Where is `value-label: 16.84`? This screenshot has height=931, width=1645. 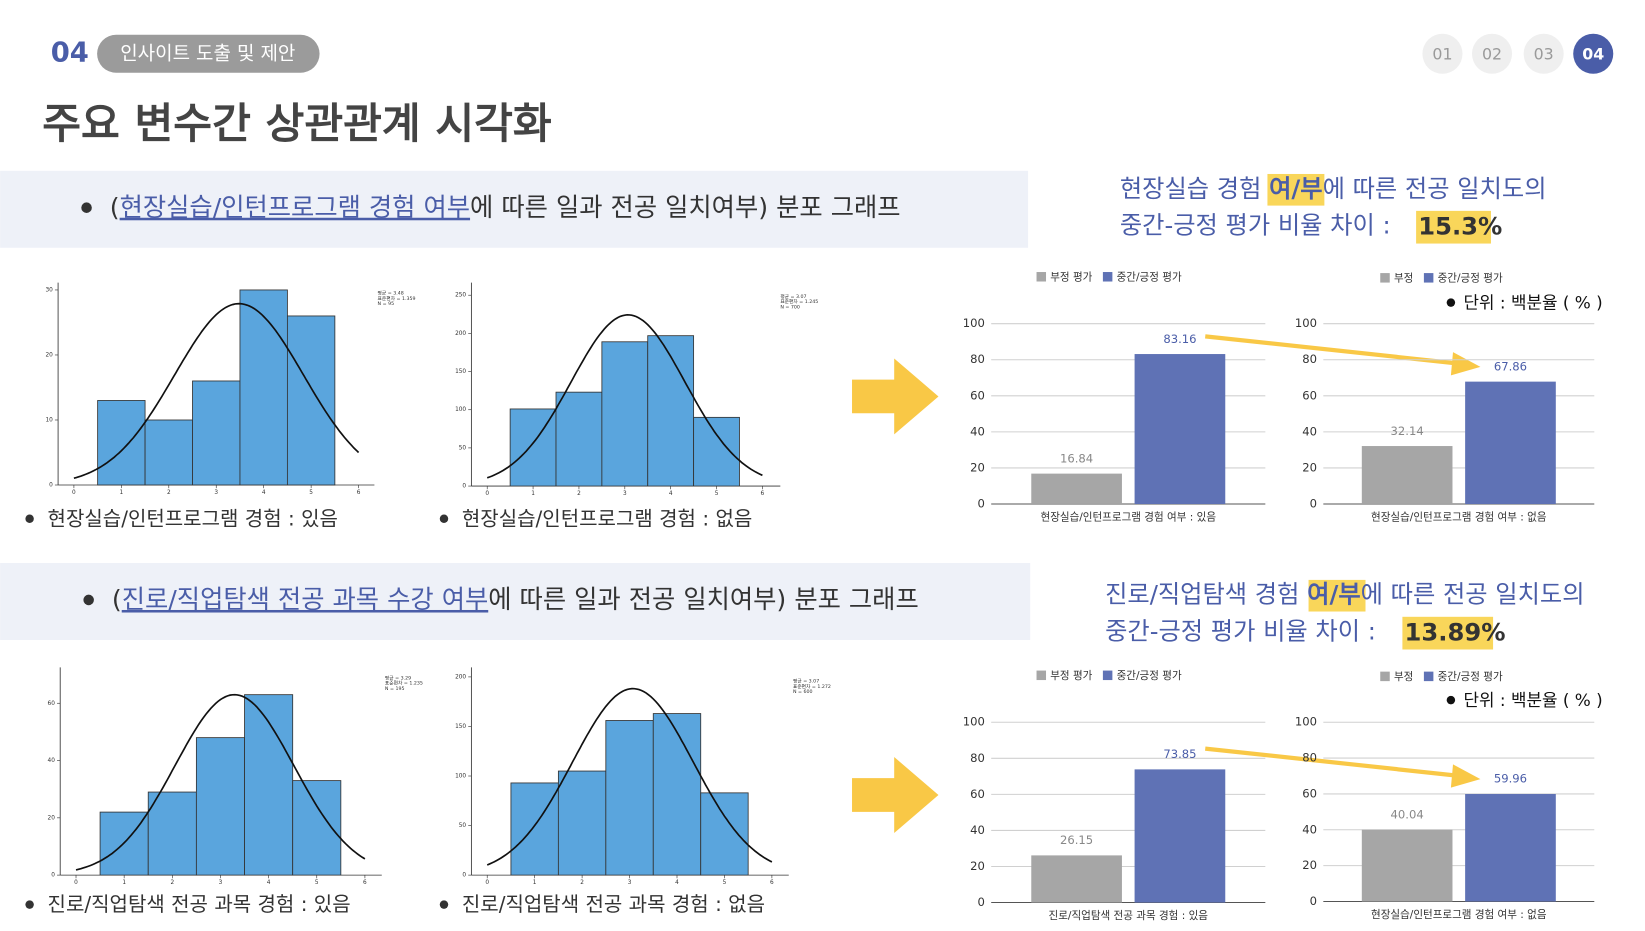
value-label: 16.84 is located at coordinates (1076, 458).